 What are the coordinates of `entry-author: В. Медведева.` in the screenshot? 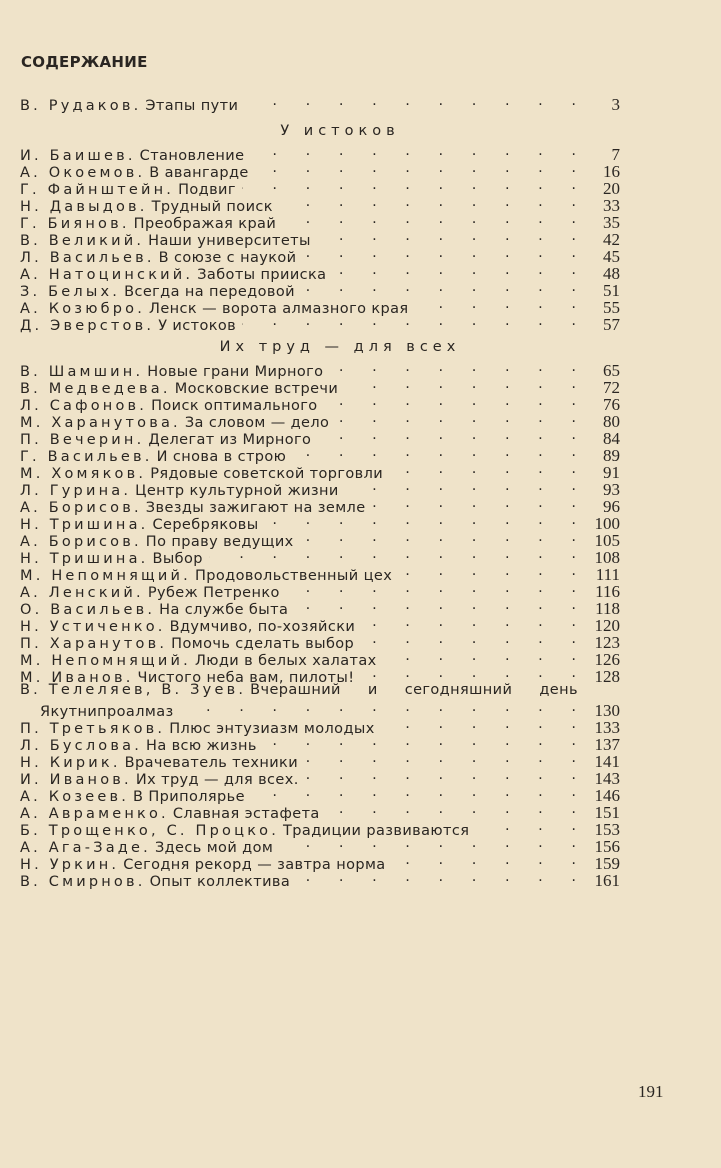 It's located at (95, 389).